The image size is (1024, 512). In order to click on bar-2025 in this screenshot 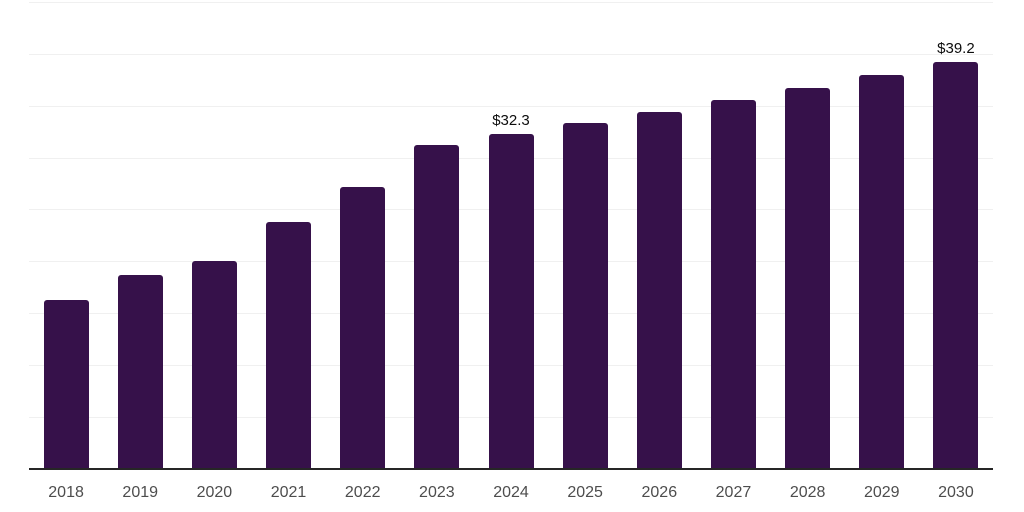, I will do `click(585, 296)`.